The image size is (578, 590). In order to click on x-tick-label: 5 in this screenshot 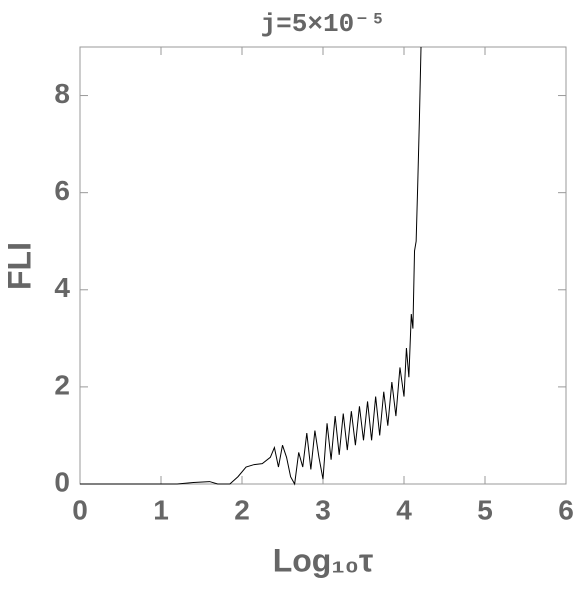, I will do `click(485, 509)`.